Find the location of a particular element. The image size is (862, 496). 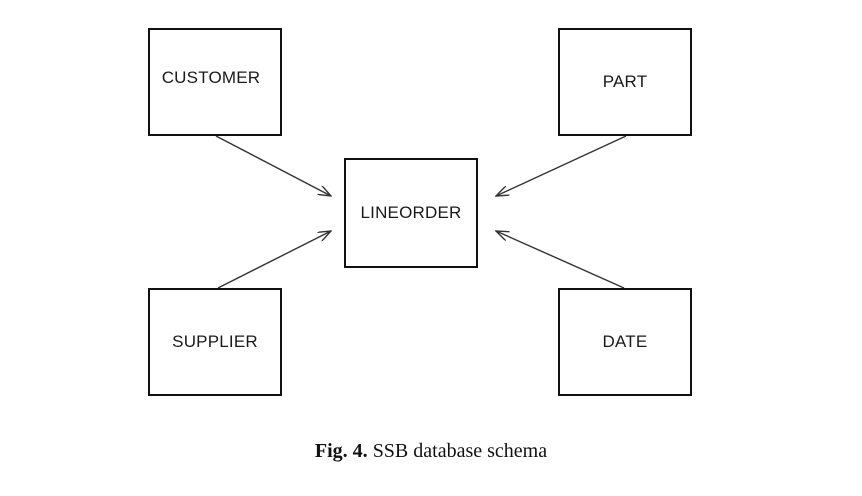

entity-date-label: DATE is located at coordinates (625, 341).